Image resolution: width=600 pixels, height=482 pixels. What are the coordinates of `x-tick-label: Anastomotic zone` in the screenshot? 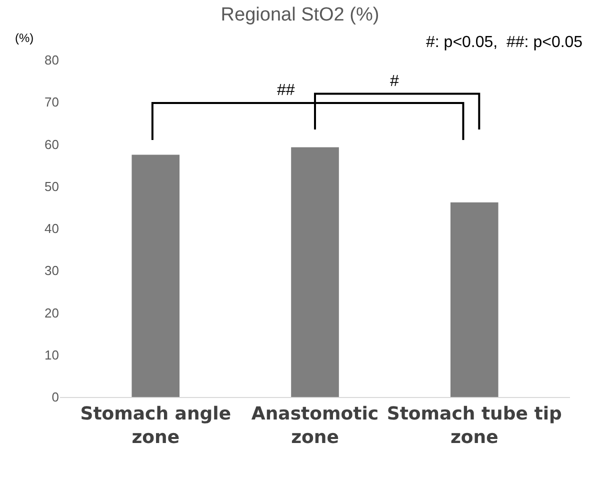 It's located at (315, 426).